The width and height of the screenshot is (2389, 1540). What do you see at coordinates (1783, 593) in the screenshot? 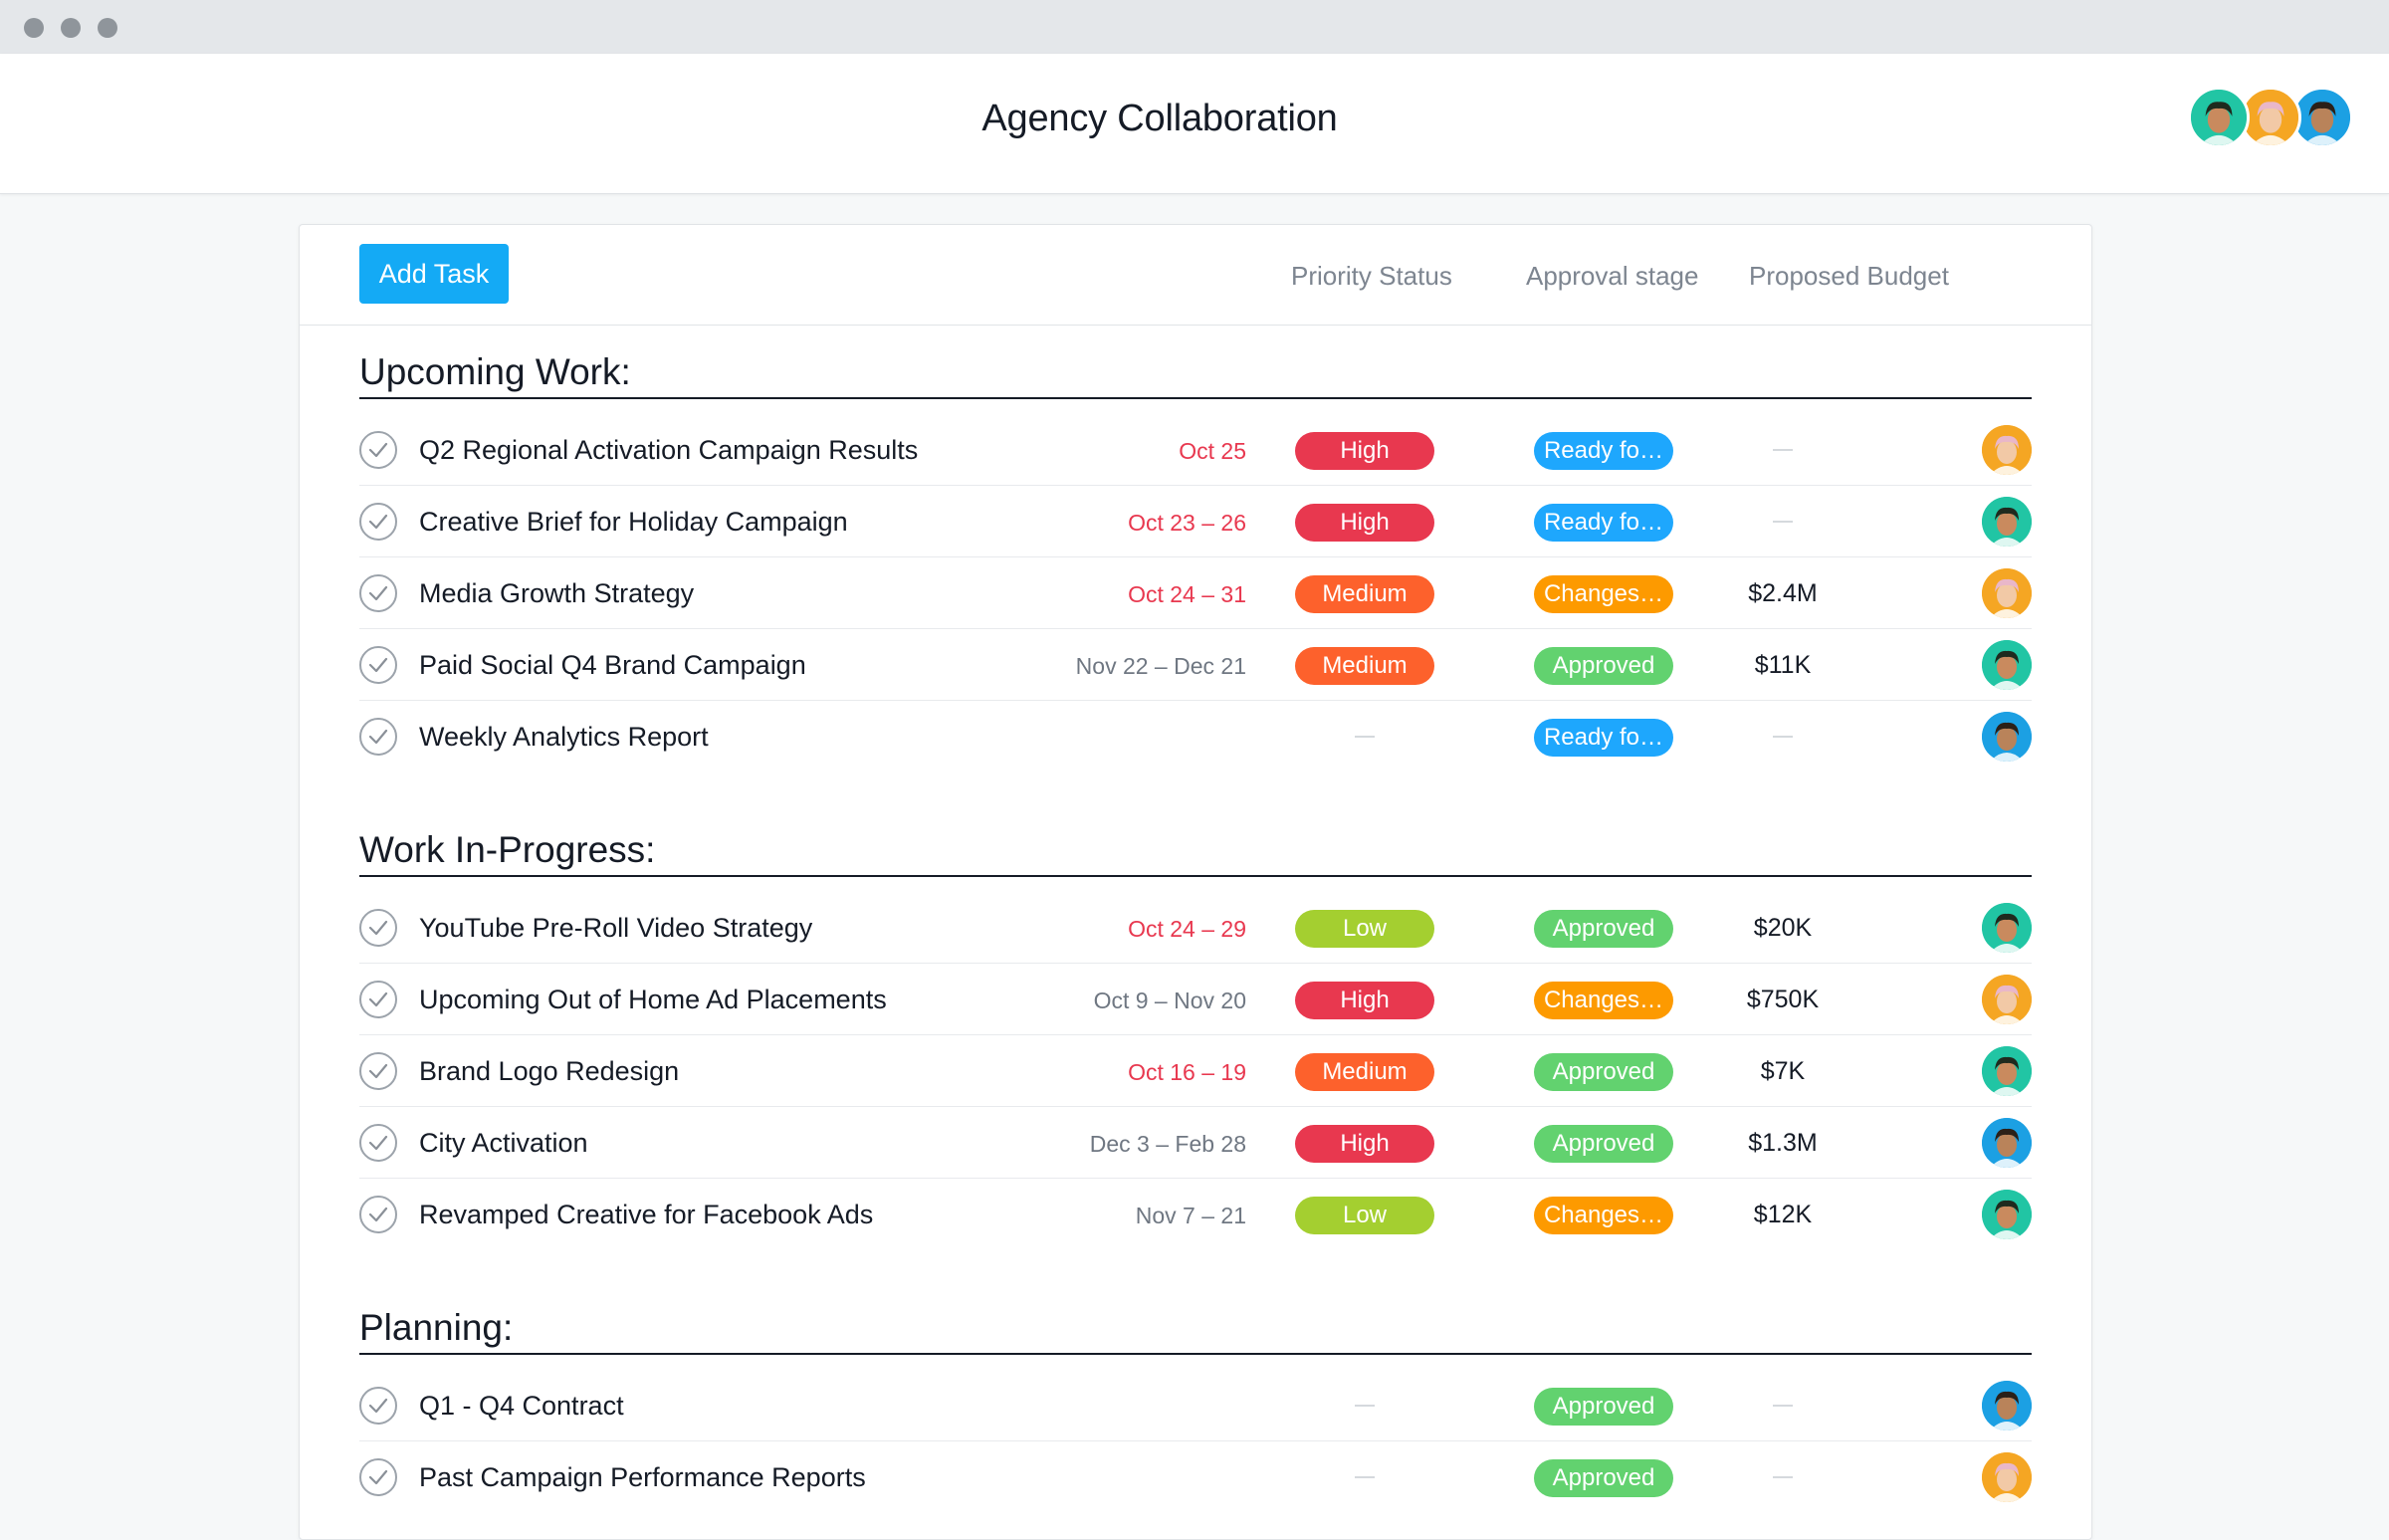
I see `proposed-budget: $2.4M` at bounding box center [1783, 593].